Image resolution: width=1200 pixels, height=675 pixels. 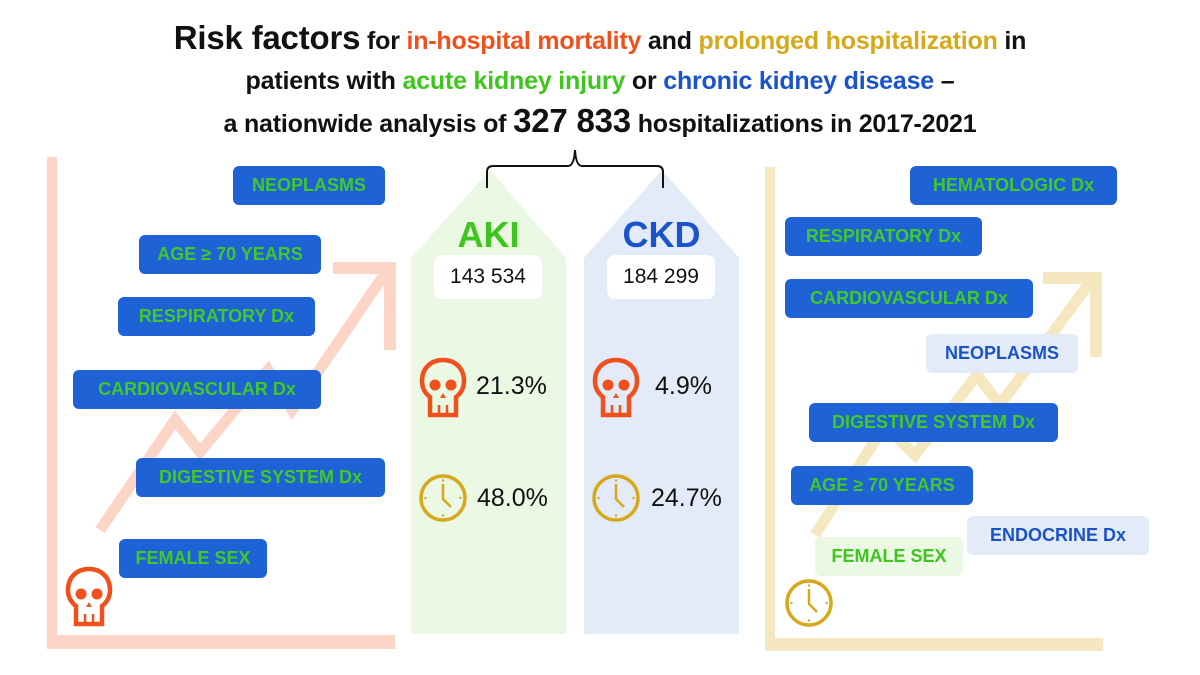 I want to click on prolonged-factor: ENDOCRINE Dx, so click(x=1058, y=535).